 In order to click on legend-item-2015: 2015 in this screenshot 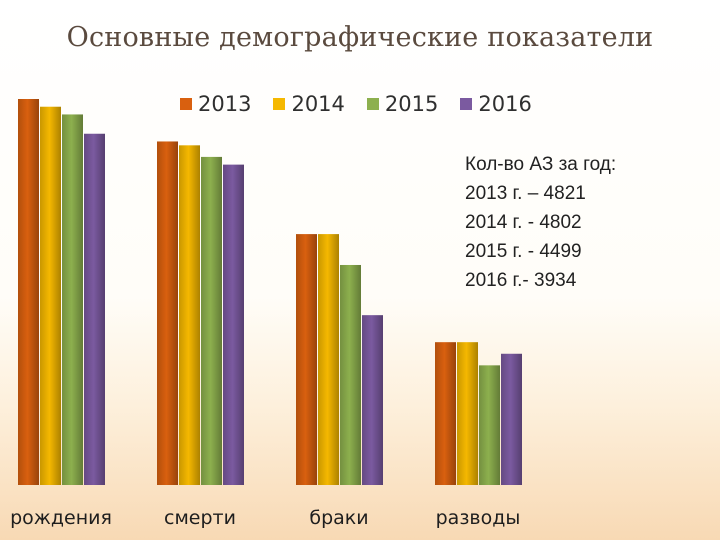, I will do `click(402, 104)`.